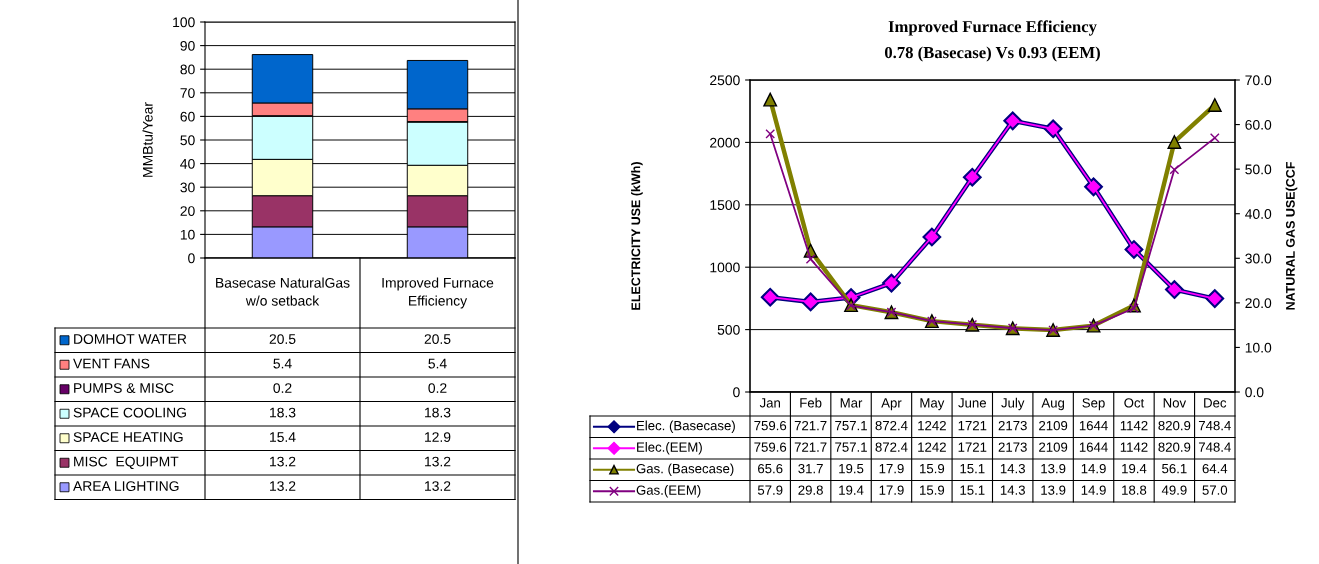 This screenshot has width=1319, height=564. What do you see at coordinates (187, 93) in the screenshot?
I see `y-tick-label: 70` at bounding box center [187, 93].